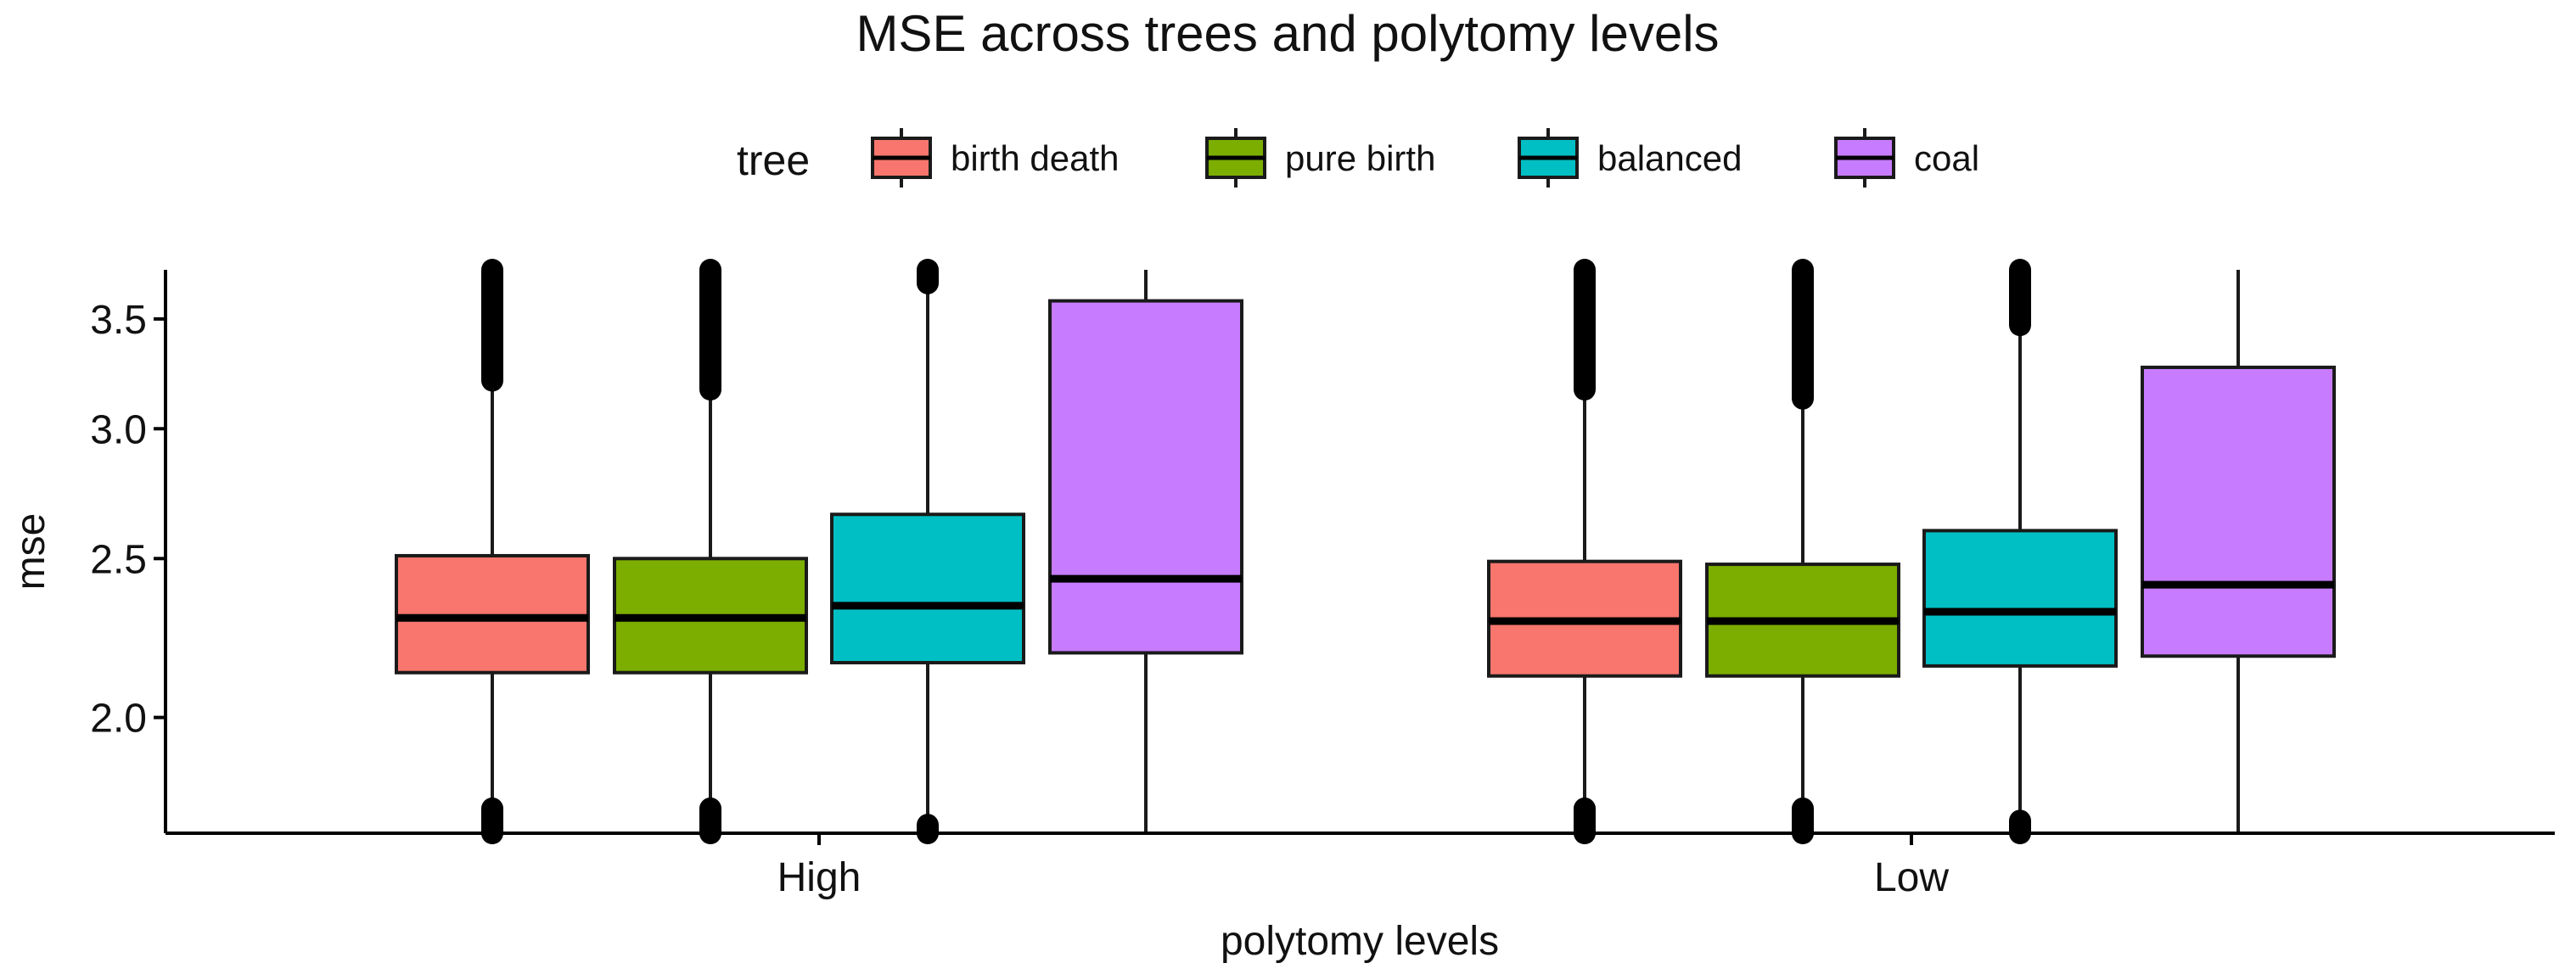  Describe the element at coordinates (1584, 551) in the screenshot. I see `box-group-birth-death-low` at that location.